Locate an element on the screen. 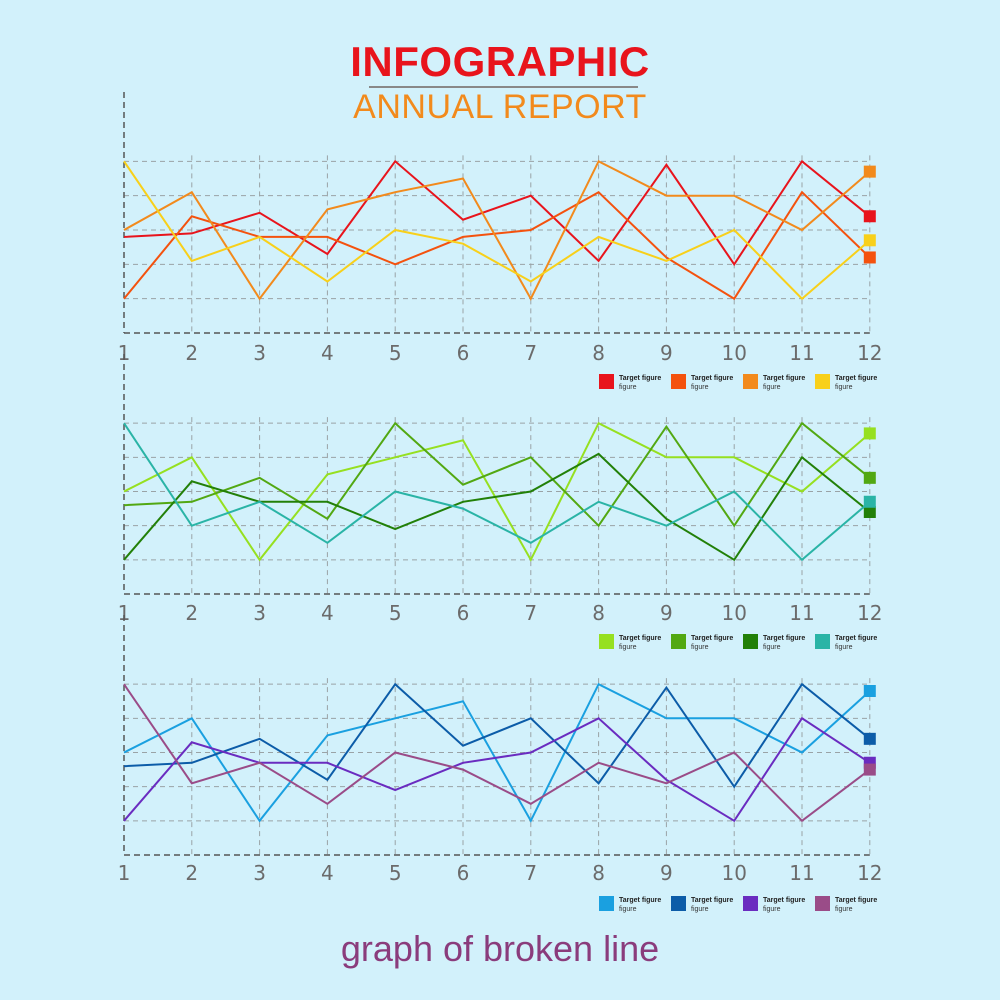 Image resolution: width=1000 pixels, height=1000 pixels. page-footer: graph of broken line is located at coordinates (500, 948).